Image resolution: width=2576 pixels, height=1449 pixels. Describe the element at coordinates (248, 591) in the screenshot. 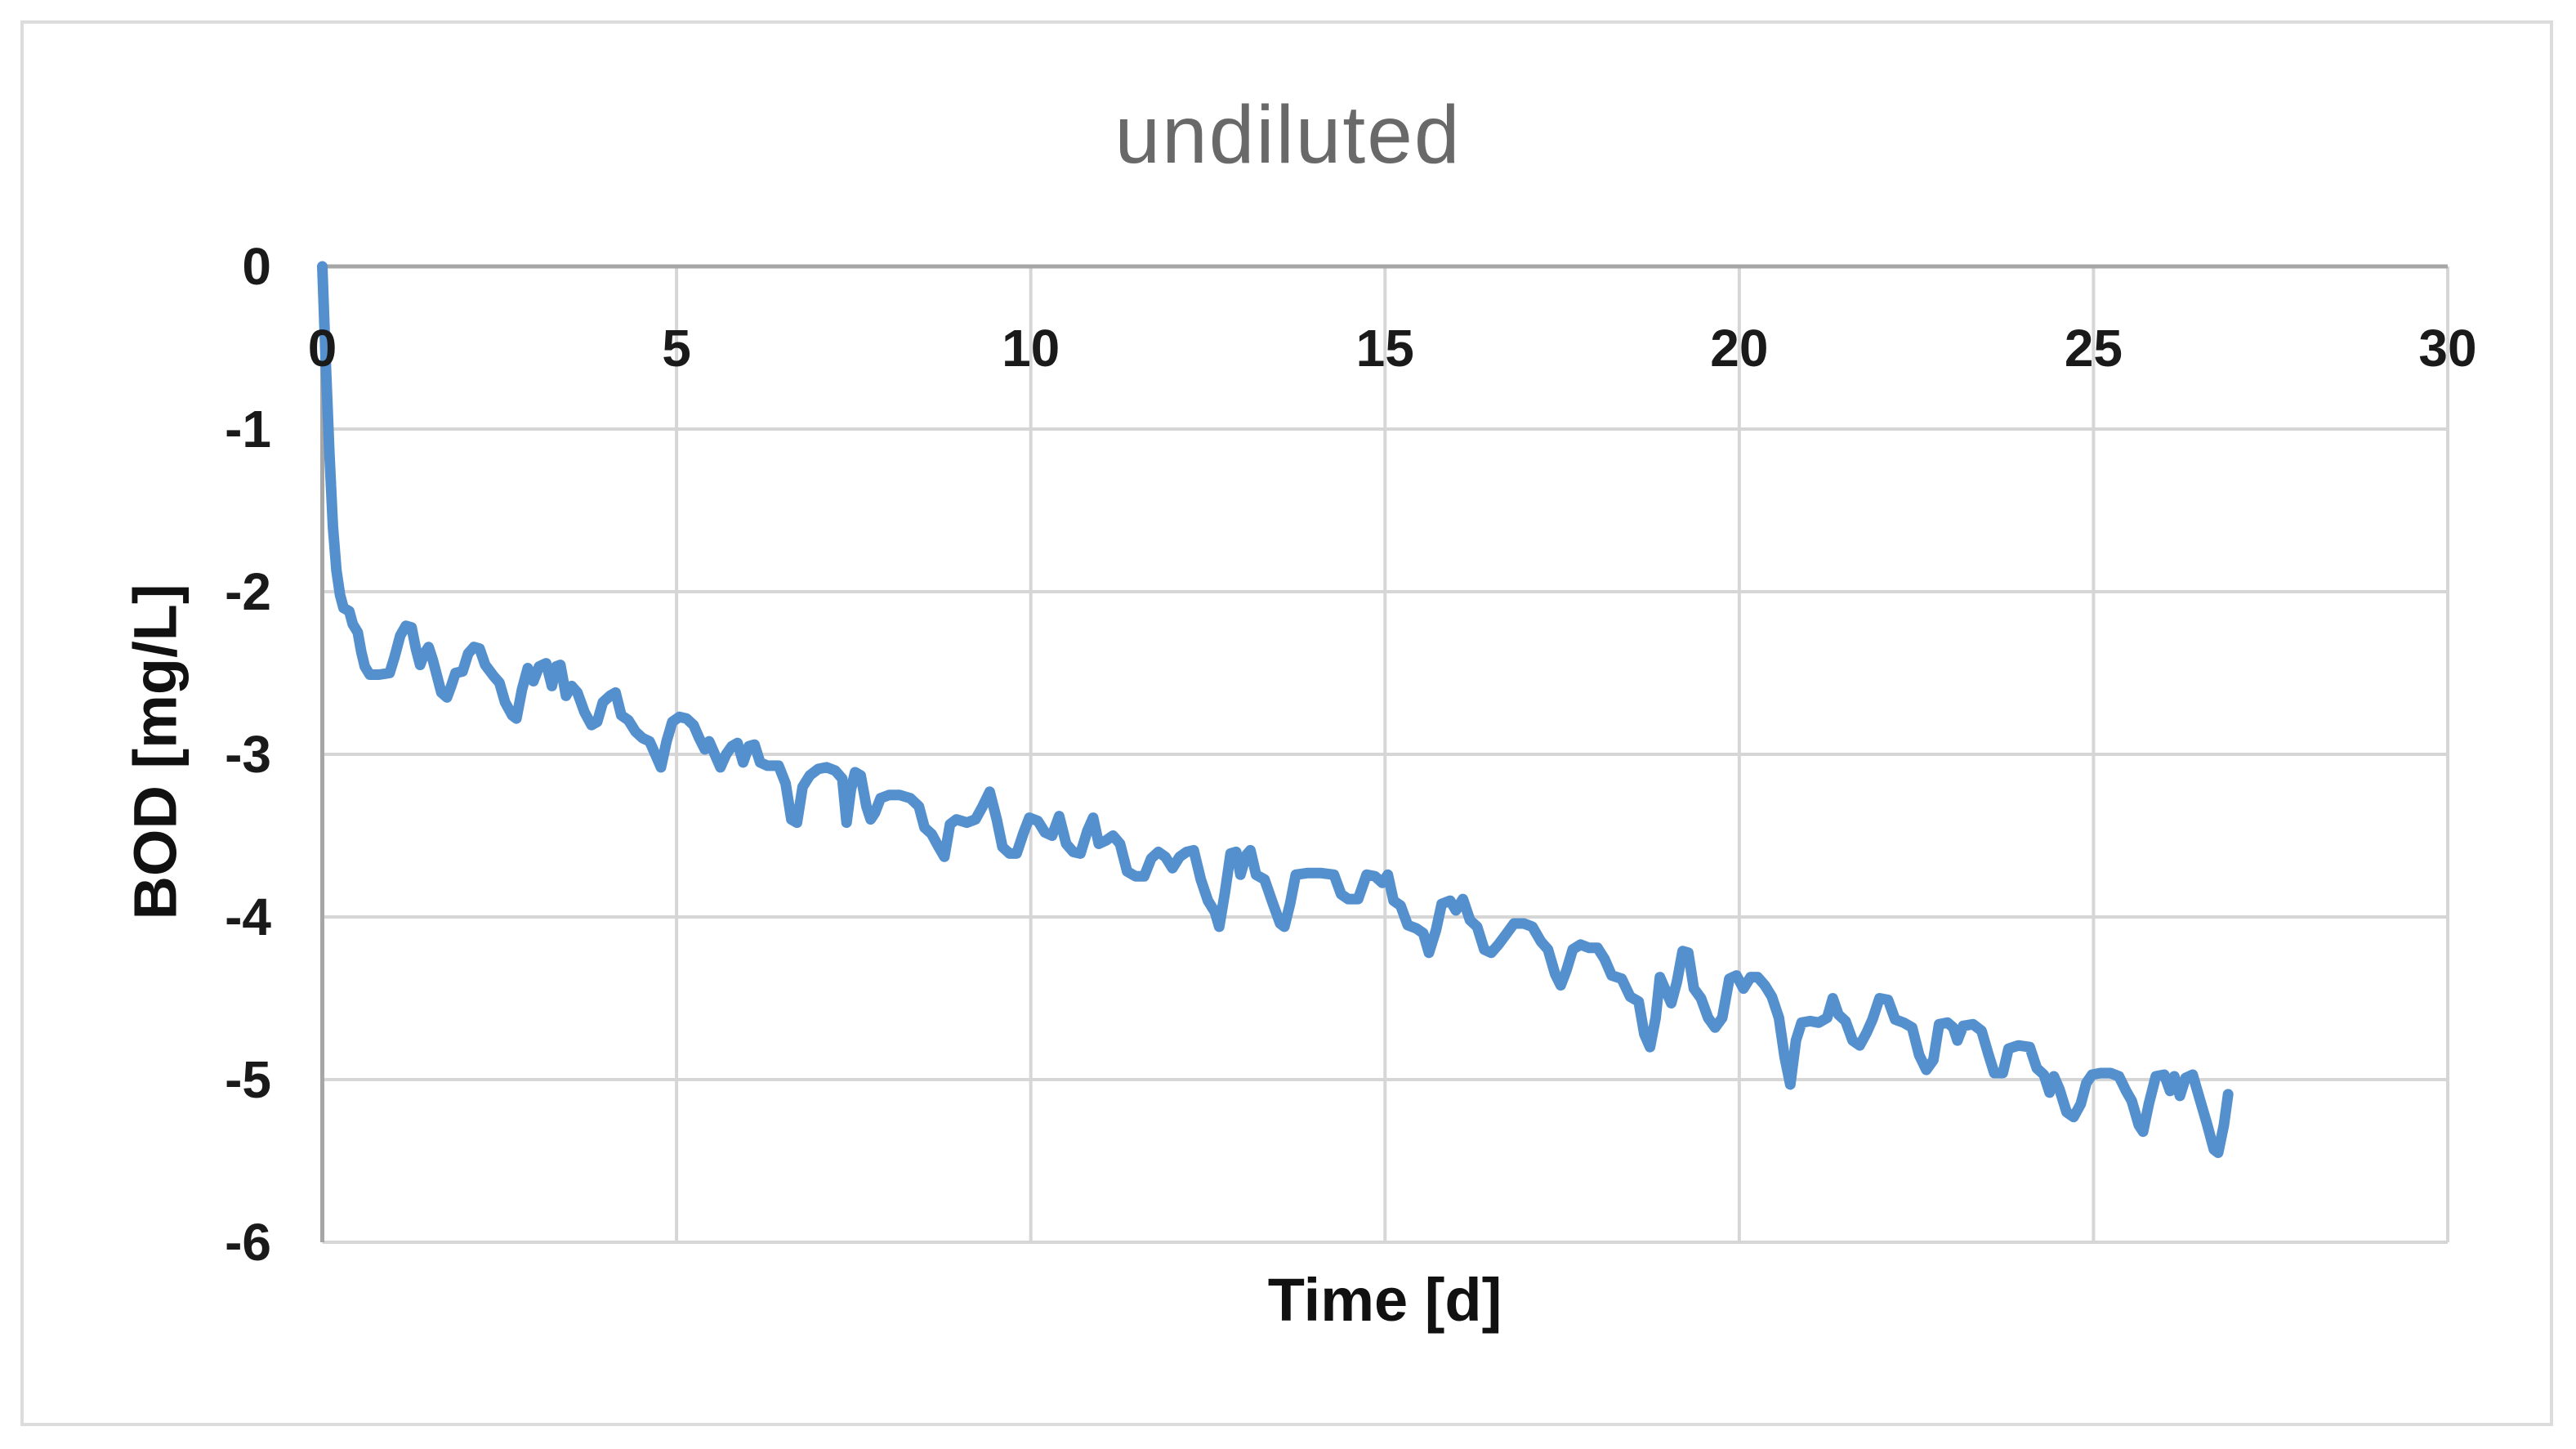

I see `y-tick-label: -2` at that location.